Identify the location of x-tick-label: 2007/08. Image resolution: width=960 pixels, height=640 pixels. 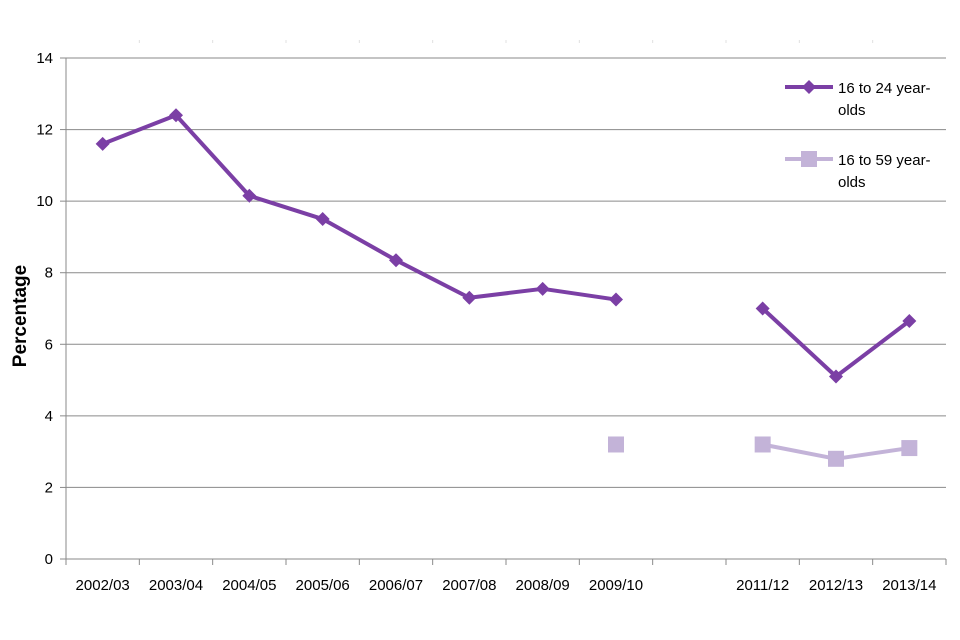
(469, 585).